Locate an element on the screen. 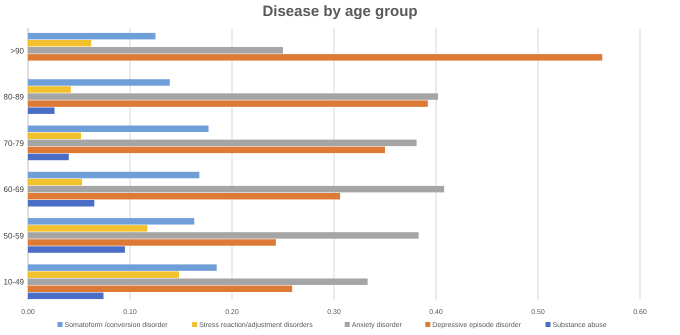  y-tick-label: 60-69 is located at coordinates (14, 189).